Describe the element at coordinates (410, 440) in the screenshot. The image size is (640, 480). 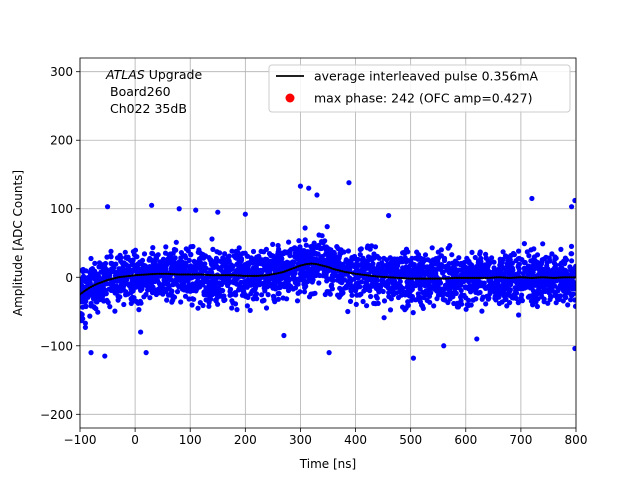
I see `x-tick-label: 500` at that location.